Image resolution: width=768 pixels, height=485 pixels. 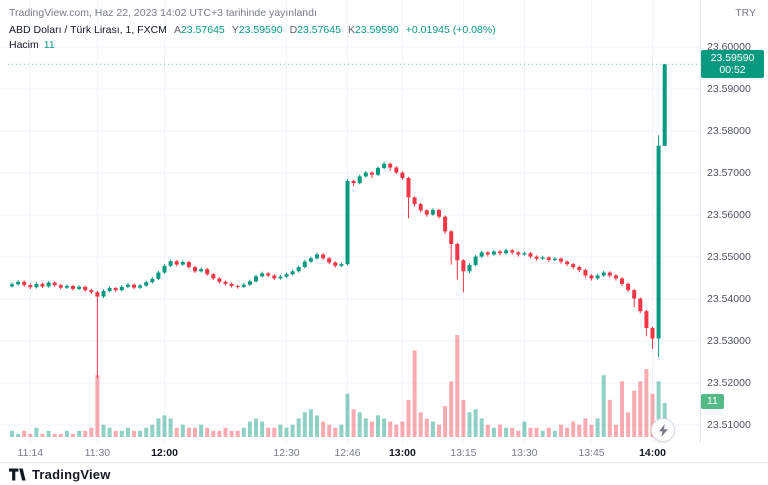 I want to click on high-label: Y, so click(x=235, y=30).